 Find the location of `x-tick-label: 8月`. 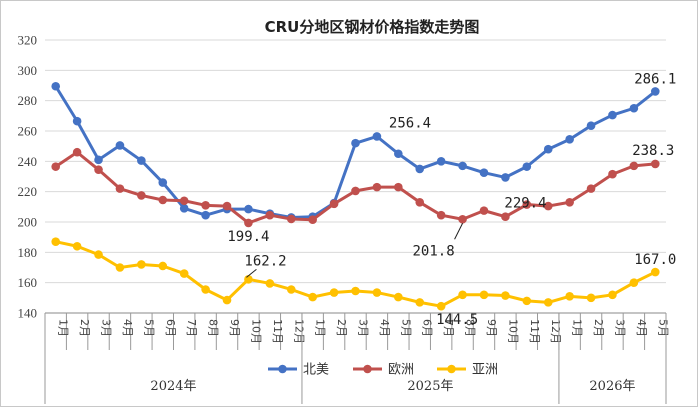

x-tick-label: 8月 is located at coordinates (213, 328).